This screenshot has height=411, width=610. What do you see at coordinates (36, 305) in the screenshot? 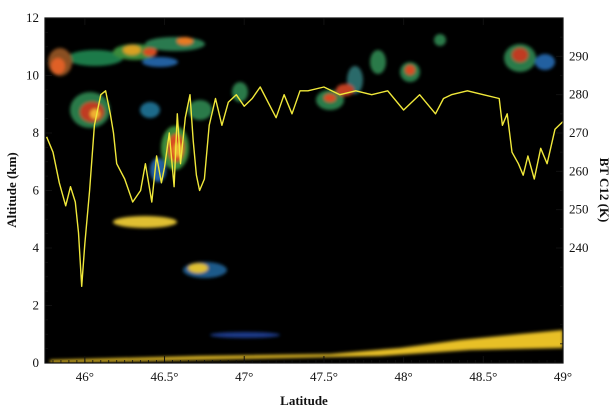
I see `y-tick-label: 2` at bounding box center [36, 305].